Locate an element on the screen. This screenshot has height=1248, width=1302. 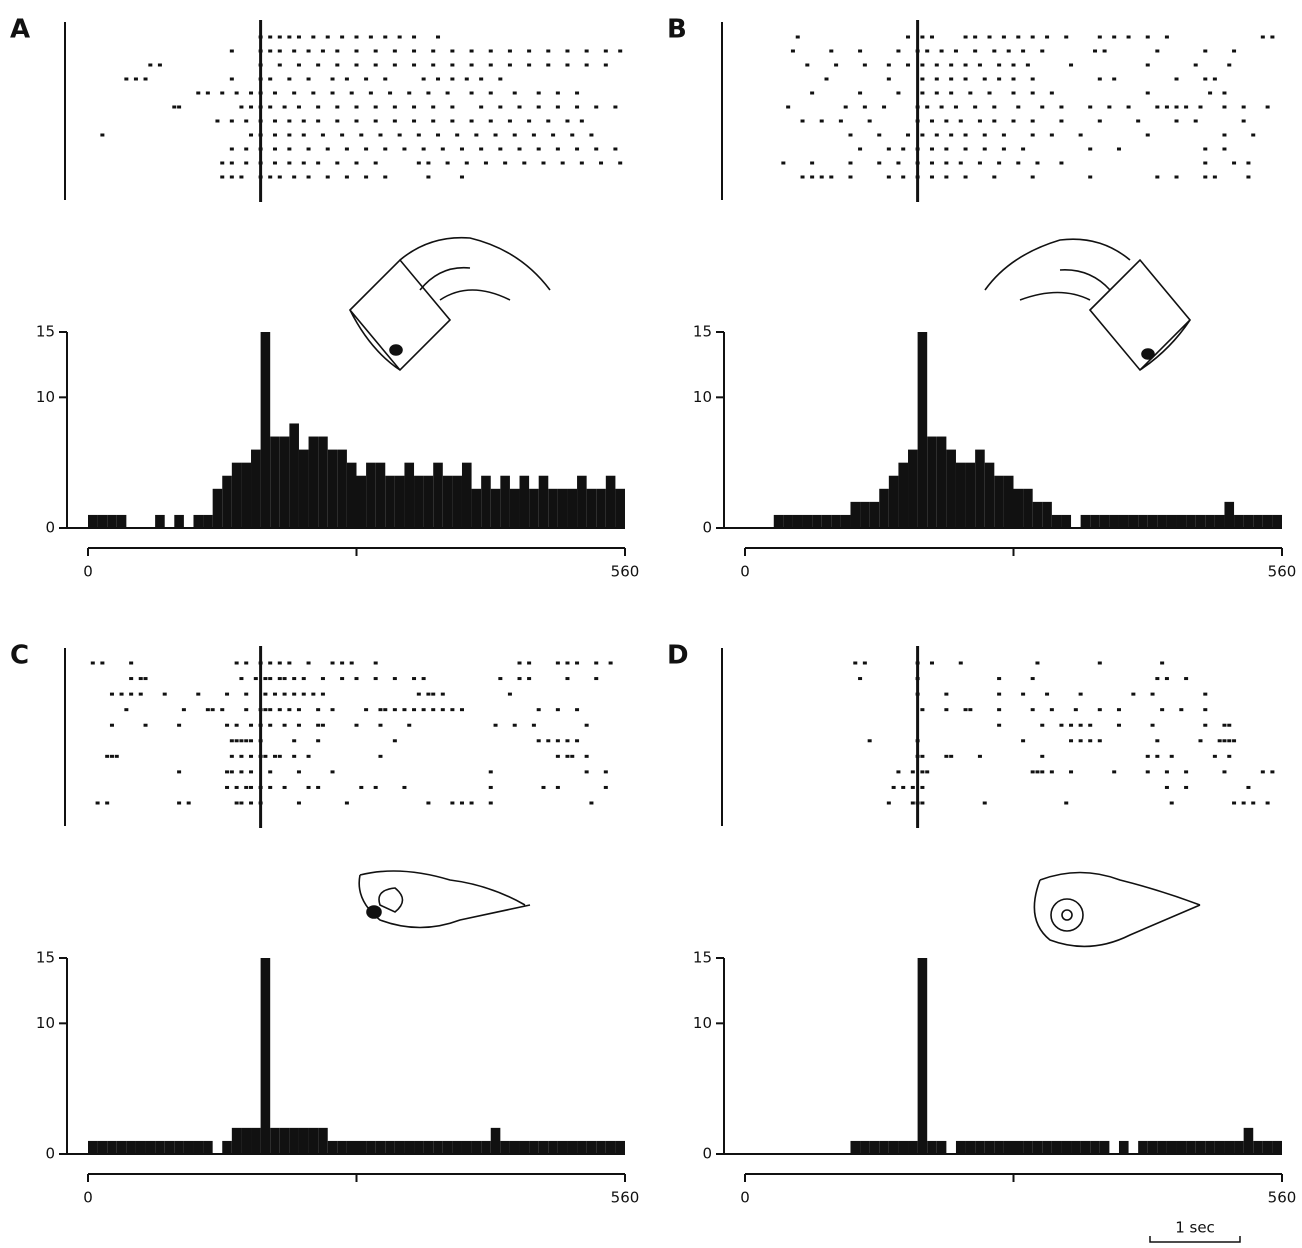
x-tick-label: 0 is located at coordinates (88, 572).